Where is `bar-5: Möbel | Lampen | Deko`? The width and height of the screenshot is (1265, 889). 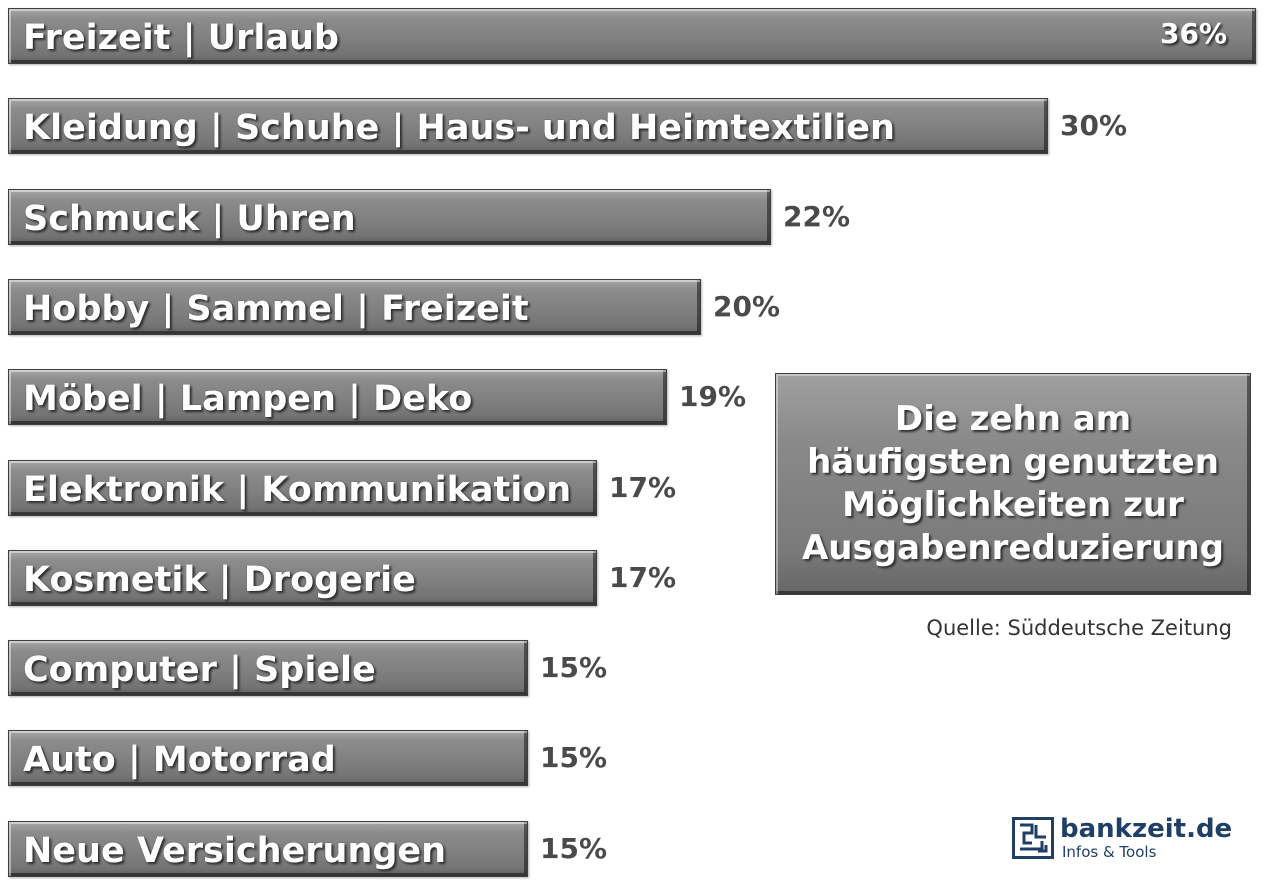
bar-5: Möbel | Lampen | Deko is located at coordinates (337, 397).